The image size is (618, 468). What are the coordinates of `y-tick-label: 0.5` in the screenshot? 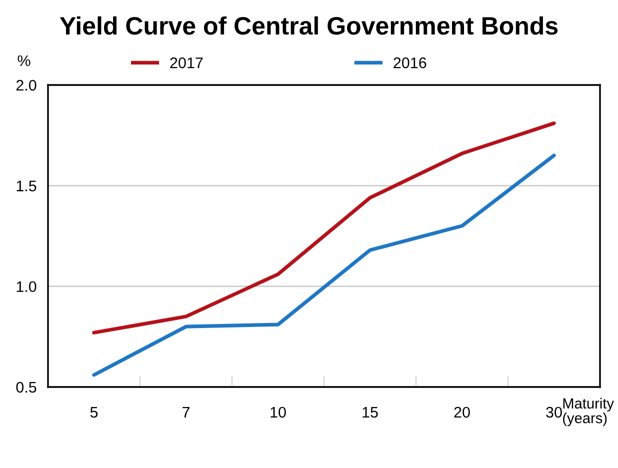 It's located at (26, 387).